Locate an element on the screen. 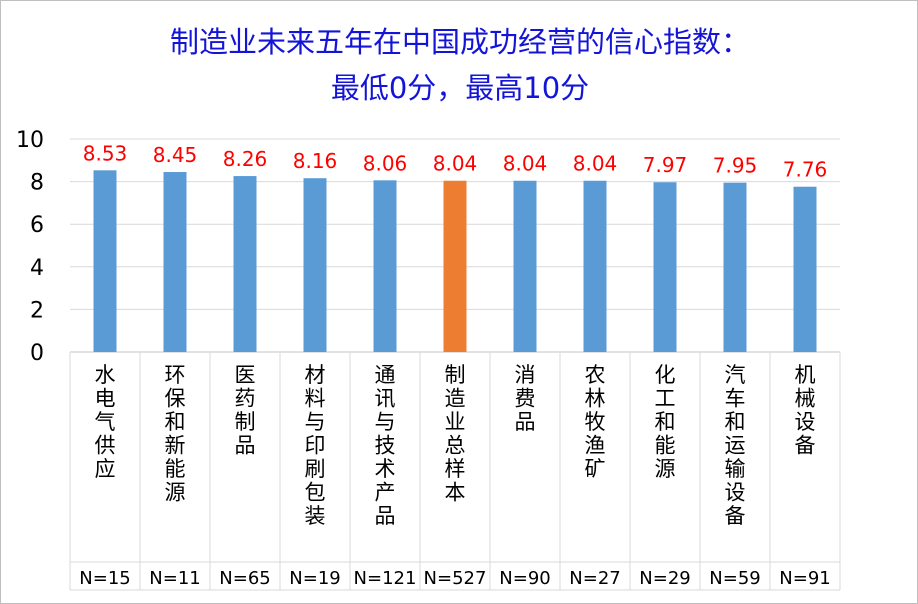 This screenshot has width=918, height=604. value-label: 8.06 is located at coordinates (385, 163).